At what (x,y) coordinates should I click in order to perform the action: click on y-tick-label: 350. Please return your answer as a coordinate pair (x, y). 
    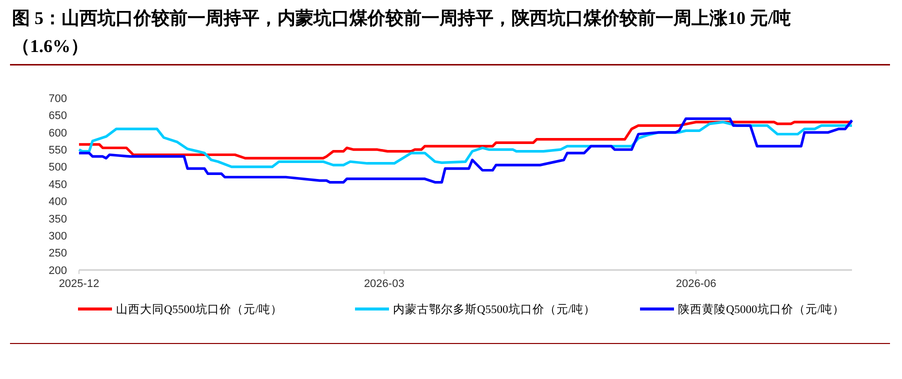
    Looking at the image, I should click on (57, 219).